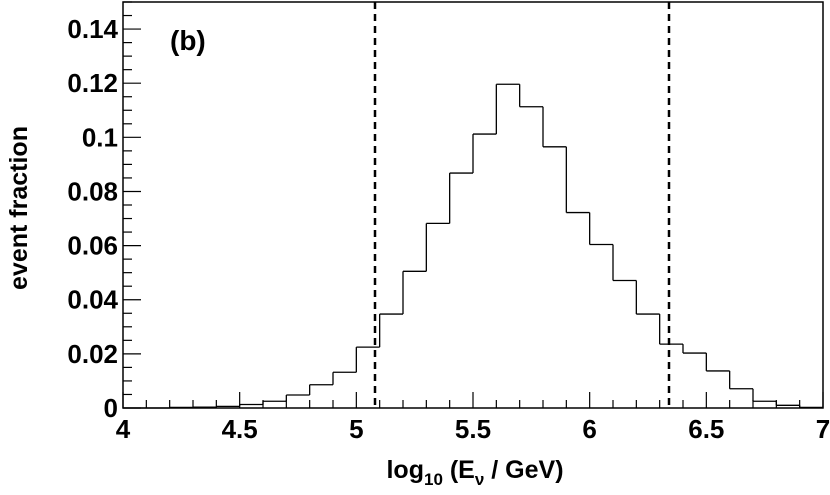 The image size is (830, 495). What do you see at coordinates (100, 137) in the screenshot?
I see `y-tick-label: 0.1` at bounding box center [100, 137].